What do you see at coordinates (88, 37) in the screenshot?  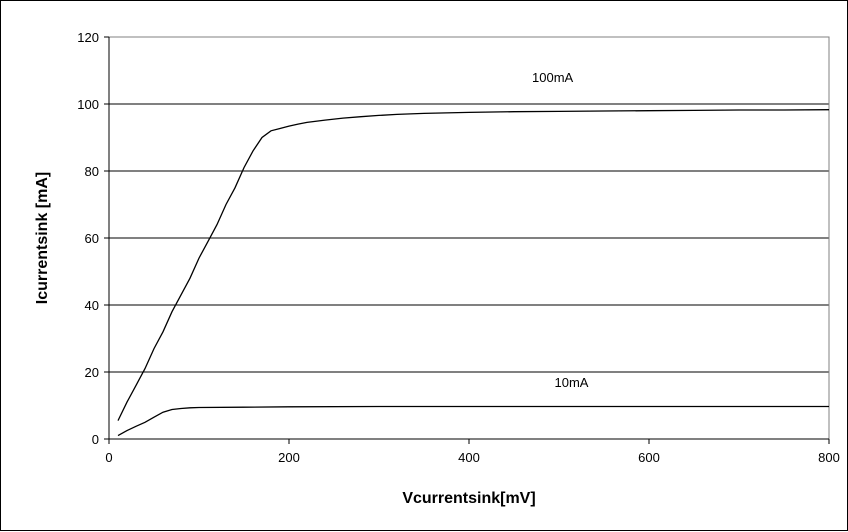 I see `y-tick-label-6: 120` at bounding box center [88, 37].